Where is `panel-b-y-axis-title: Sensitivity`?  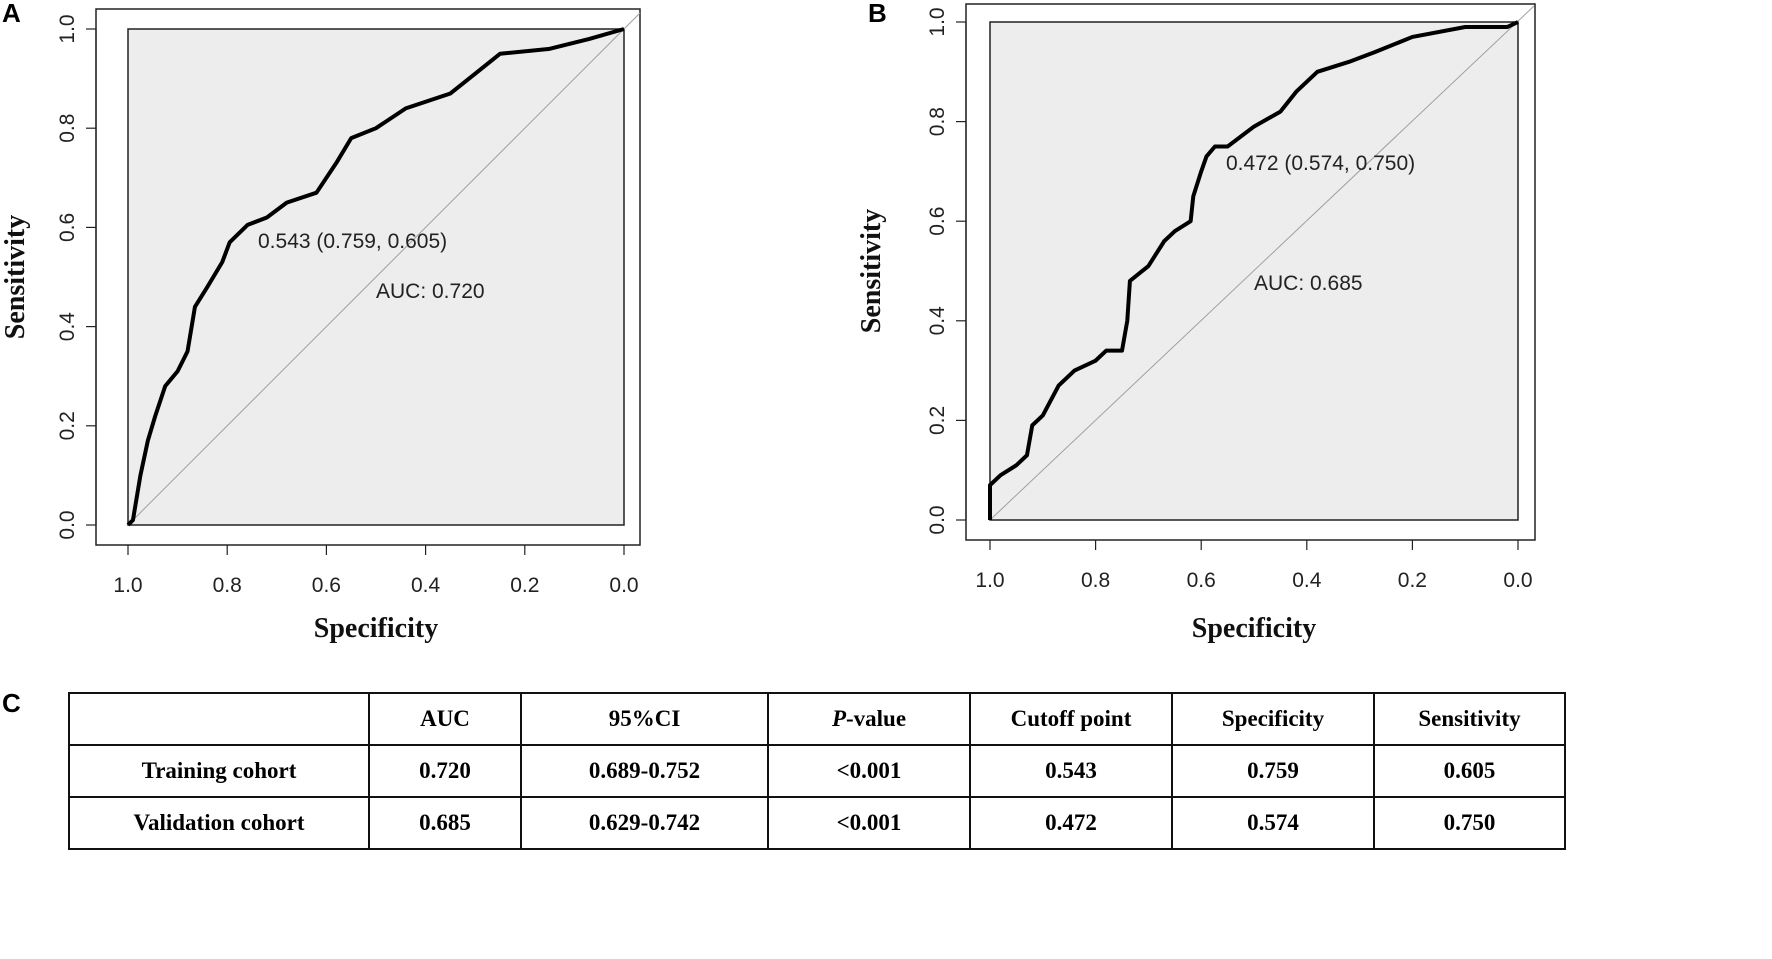 panel-b-y-axis-title: Sensitivity is located at coordinates (871, 271).